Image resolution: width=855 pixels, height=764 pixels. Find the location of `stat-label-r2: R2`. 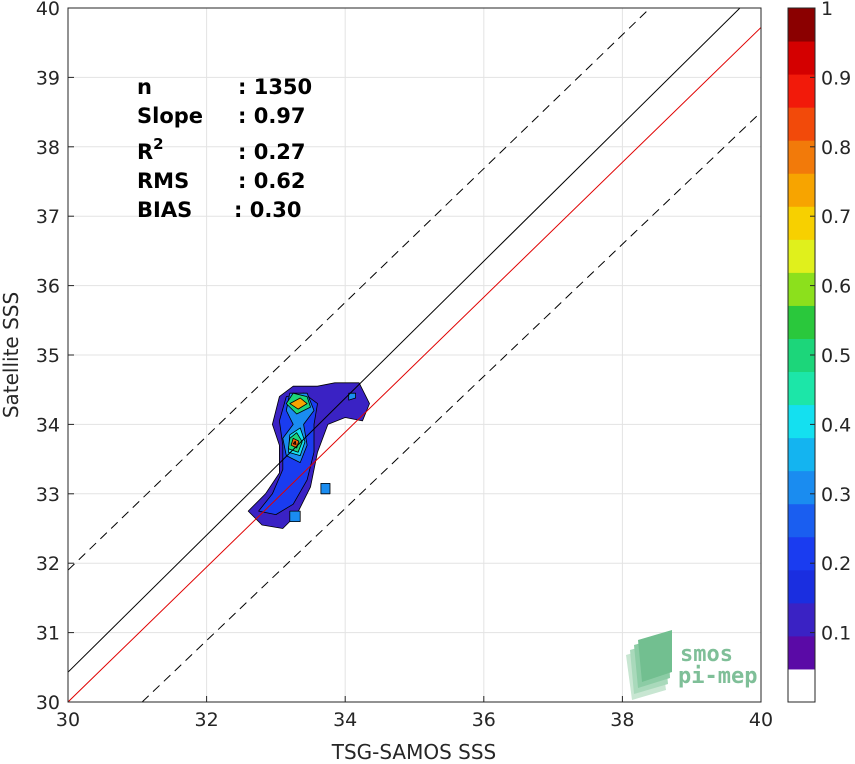

stat-label-r2: R2 is located at coordinates (150, 149).